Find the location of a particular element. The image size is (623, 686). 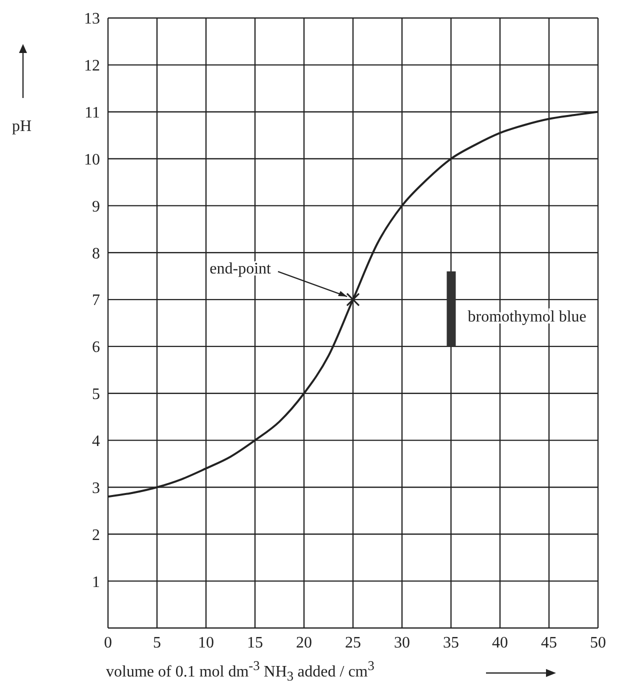

x-tick-label: 15 is located at coordinates (255, 643).